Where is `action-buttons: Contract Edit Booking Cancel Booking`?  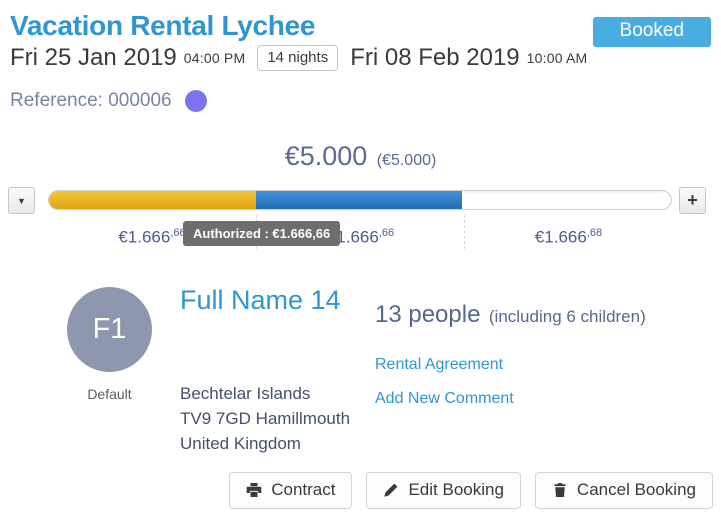 action-buttons: Contract Edit Booking Cancel Booking is located at coordinates (471, 490).